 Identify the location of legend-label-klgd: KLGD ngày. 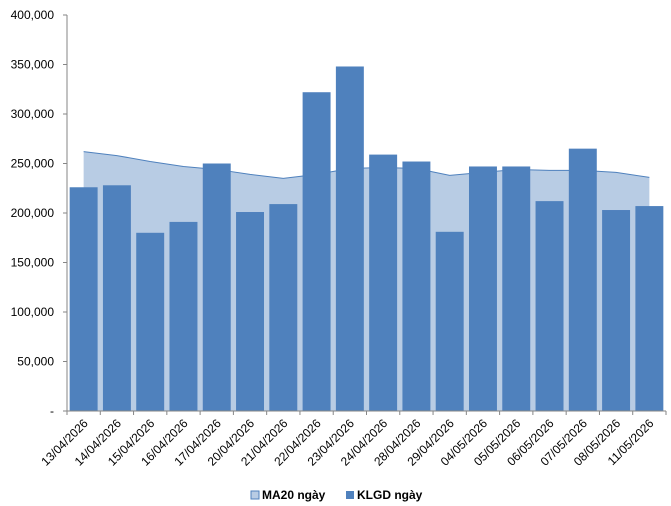
(390, 495).